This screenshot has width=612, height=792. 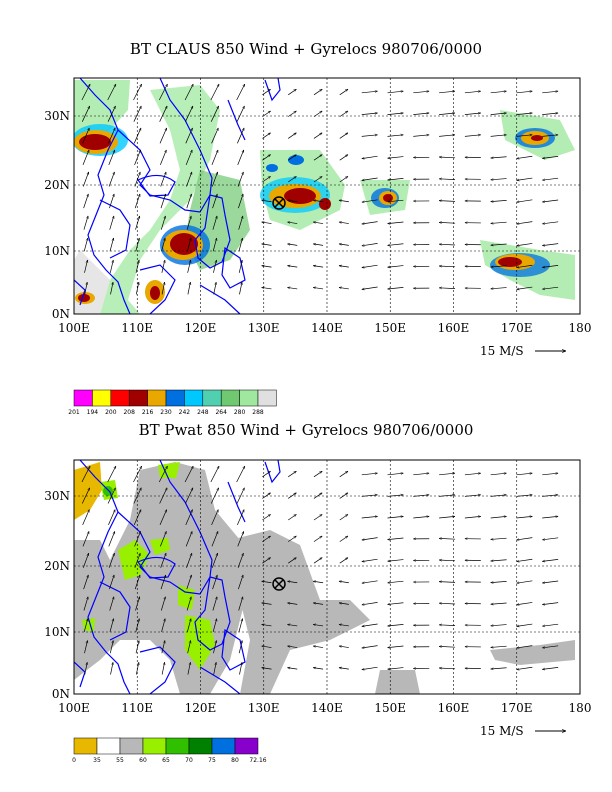 What do you see at coordinates (502, 351) in the screenshot?
I see `vector-scale-label: 15 M/S` at bounding box center [502, 351].